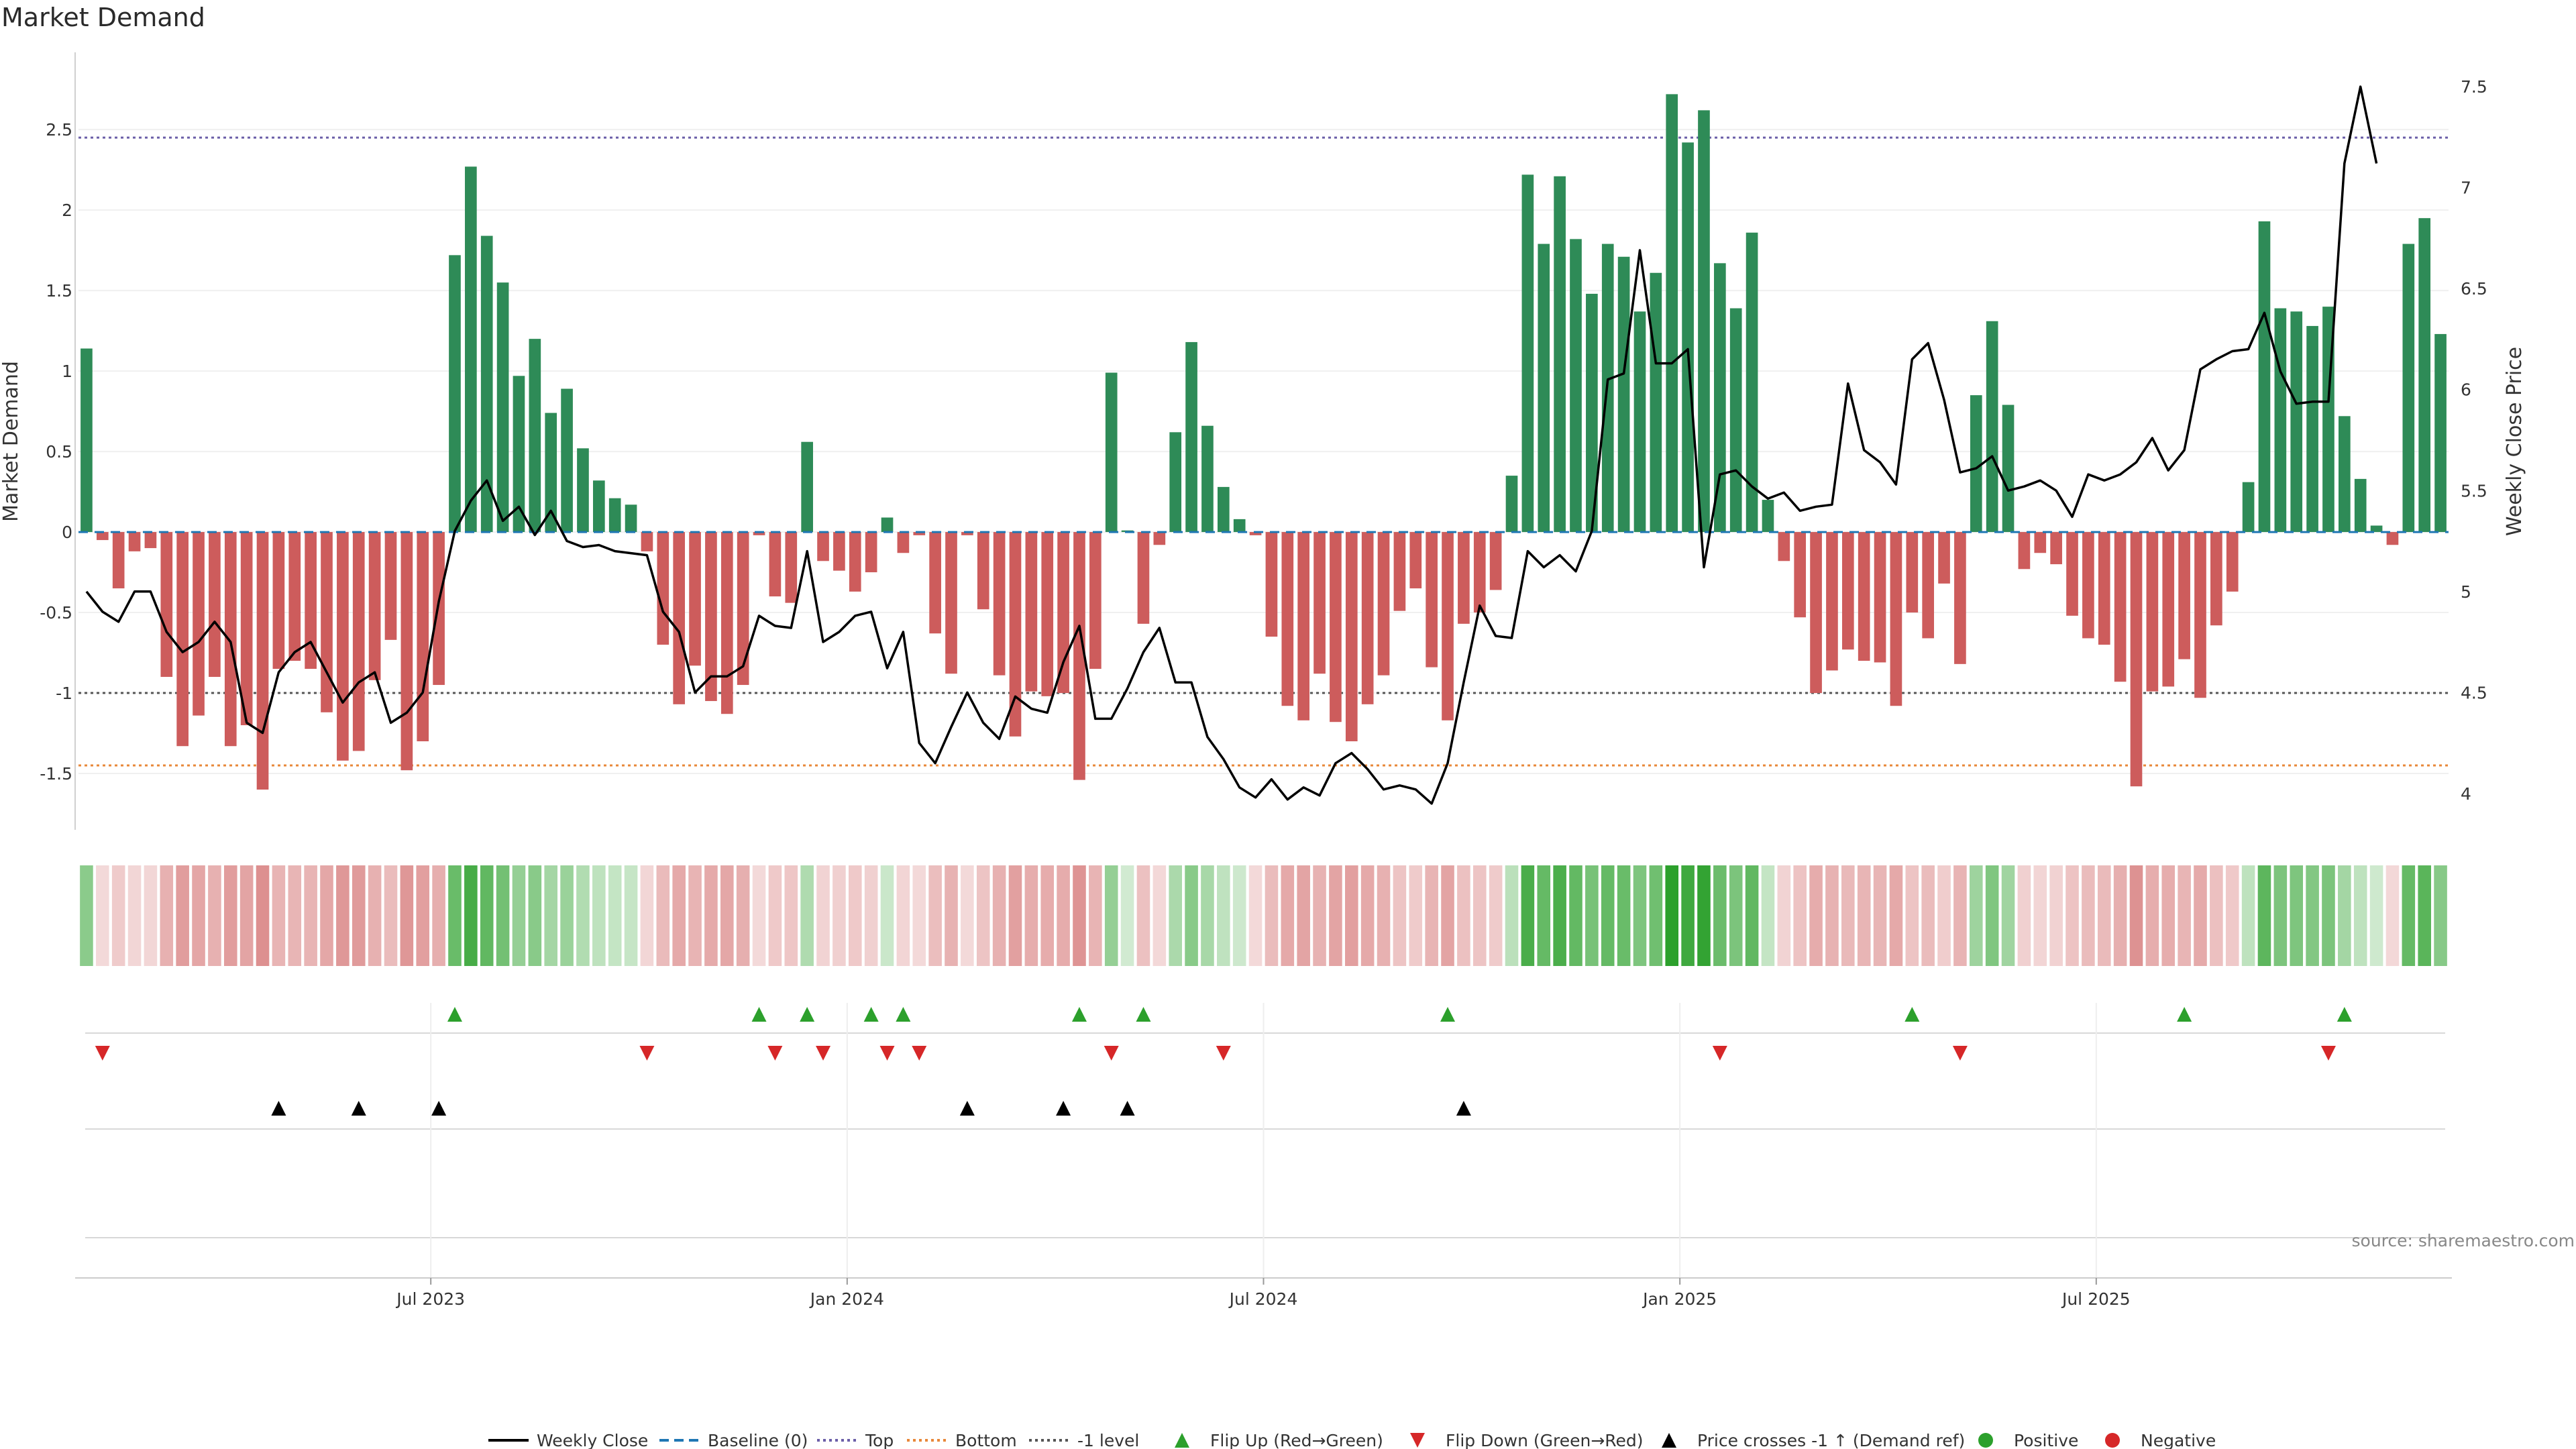 This screenshot has width=2576, height=1449. I want to click on y-tick-label: -1.5, so click(56, 774).